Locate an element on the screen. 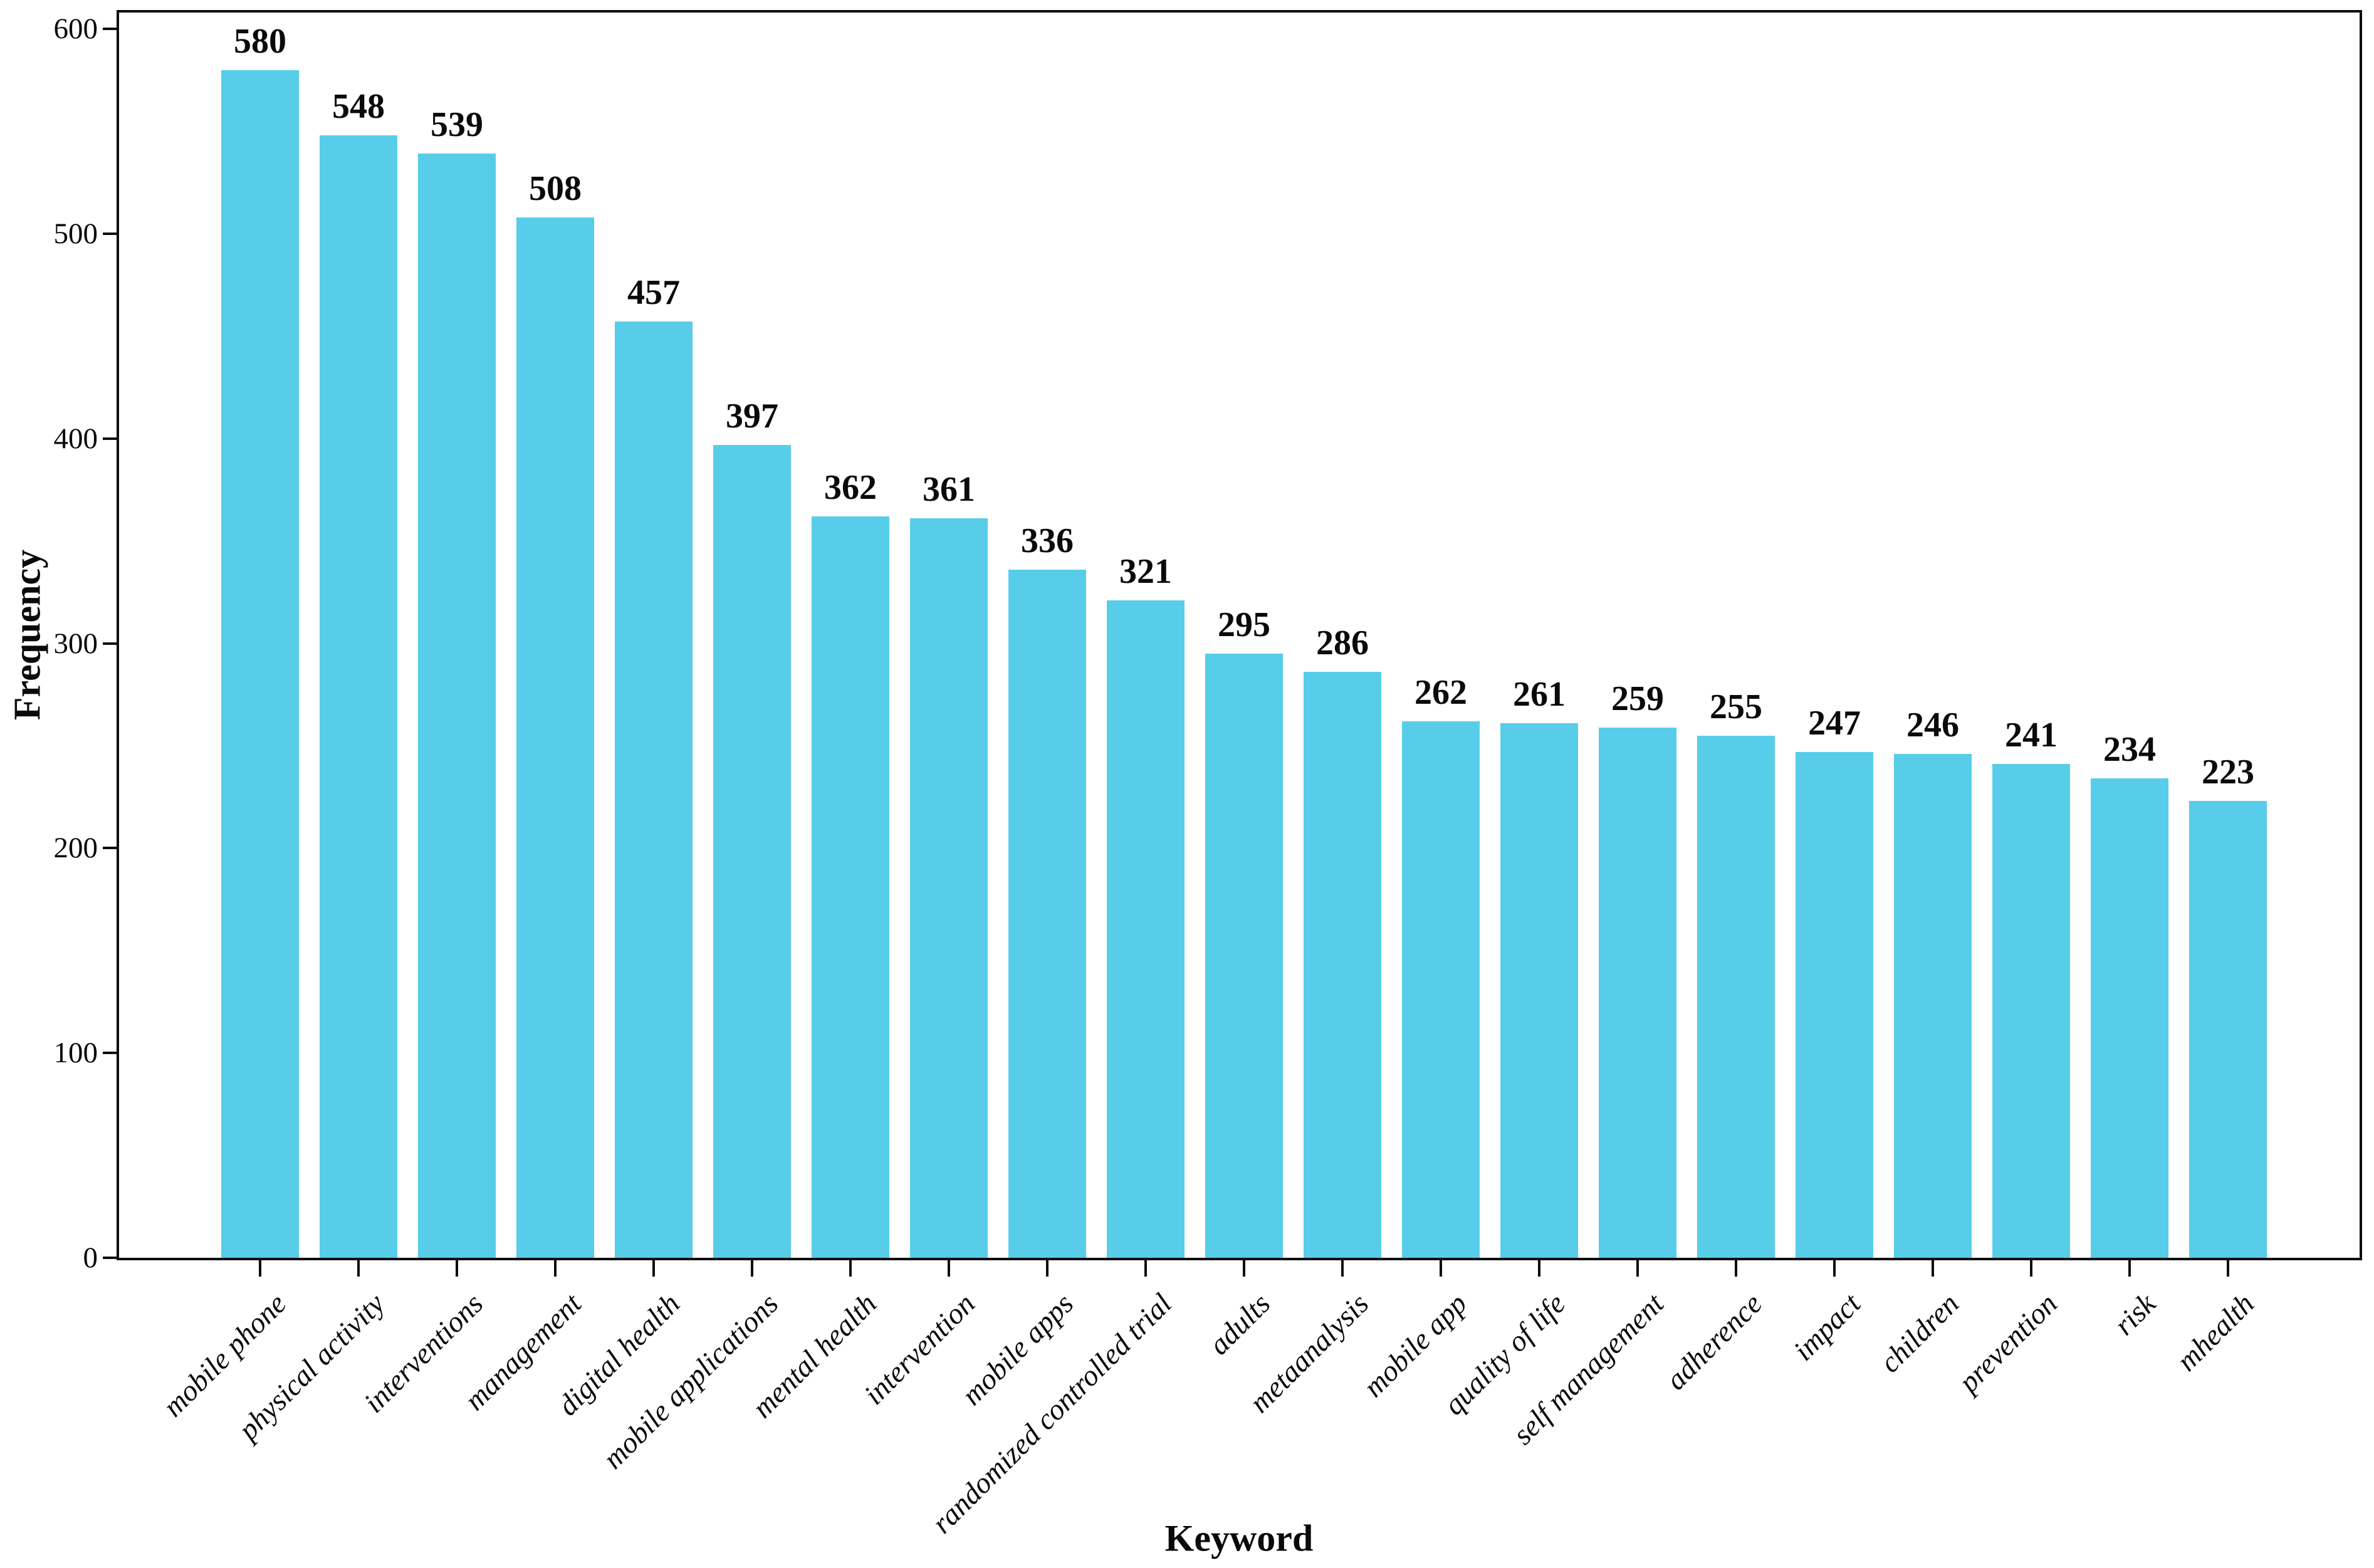  bar-value-label: 539 is located at coordinates (457, 125).